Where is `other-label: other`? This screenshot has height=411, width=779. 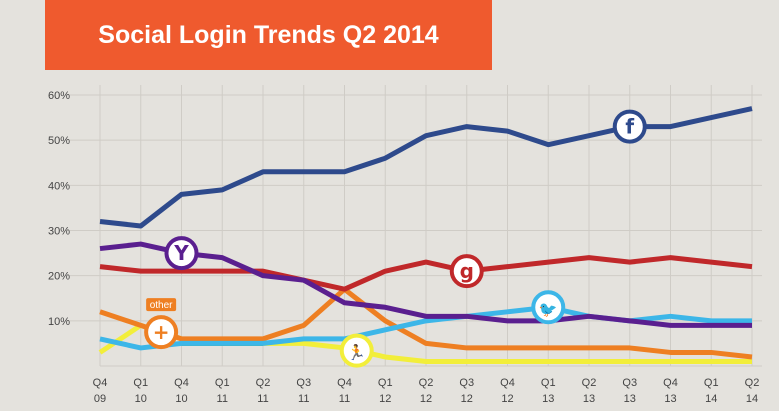 other-label: other is located at coordinates (161, 305).